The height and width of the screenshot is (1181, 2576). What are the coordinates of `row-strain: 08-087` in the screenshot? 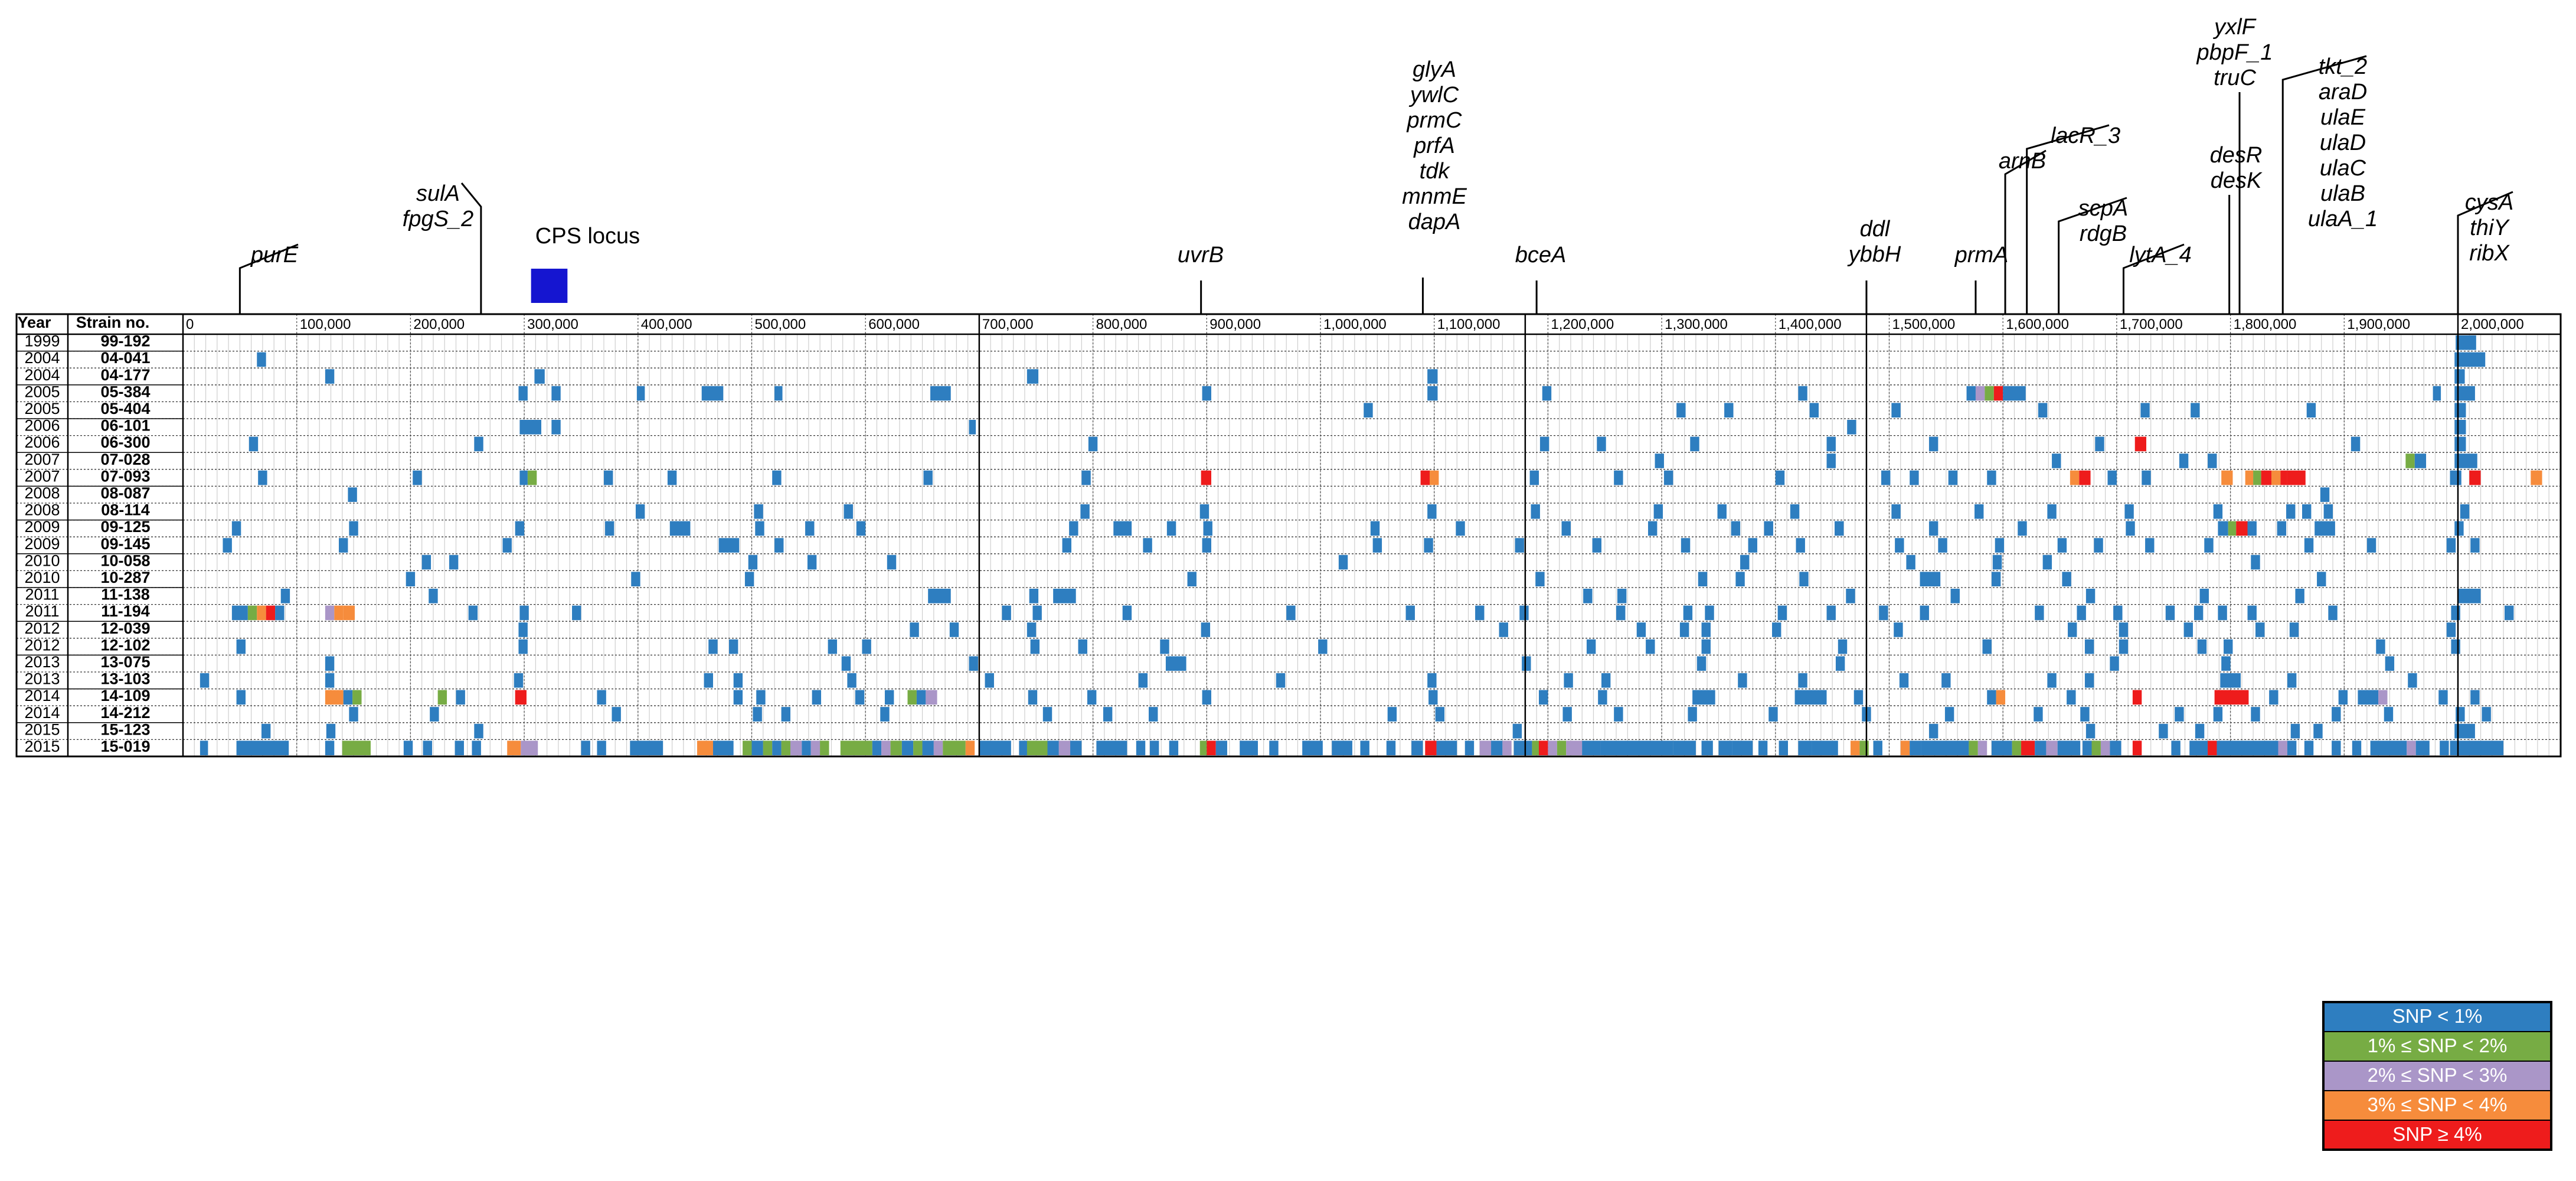 It's located at (125, 493).